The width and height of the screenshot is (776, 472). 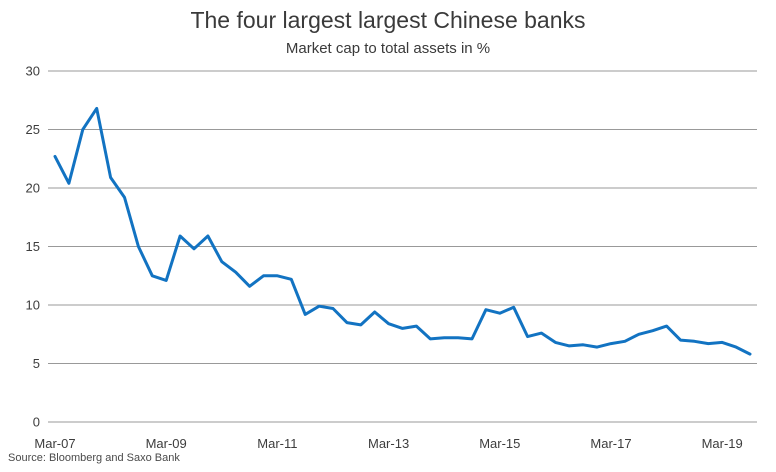 What do you see at coordinates (36, 422) in the screenshot?
I see `y-axis-label-0: 0` at bounding box center [36, 422].